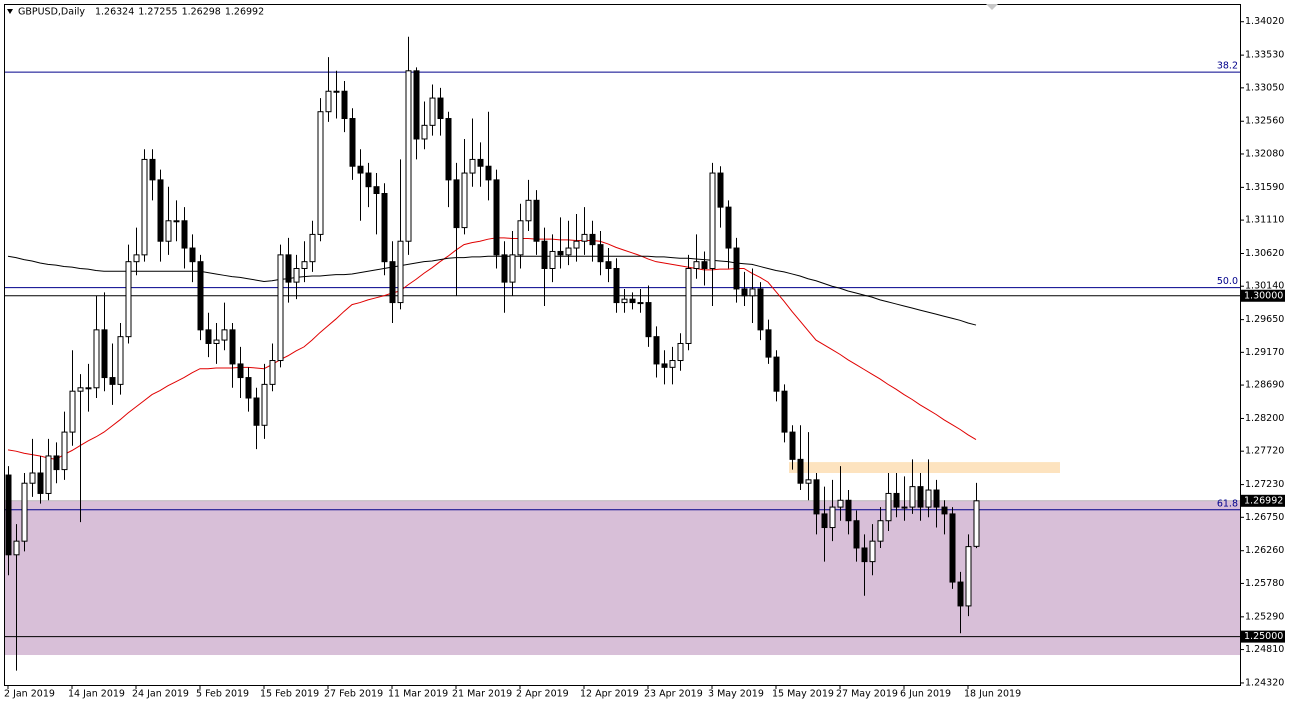 This screenshot has height=708, width=1289. I want to click on fib-label: 61.8, so click(1227, 503).